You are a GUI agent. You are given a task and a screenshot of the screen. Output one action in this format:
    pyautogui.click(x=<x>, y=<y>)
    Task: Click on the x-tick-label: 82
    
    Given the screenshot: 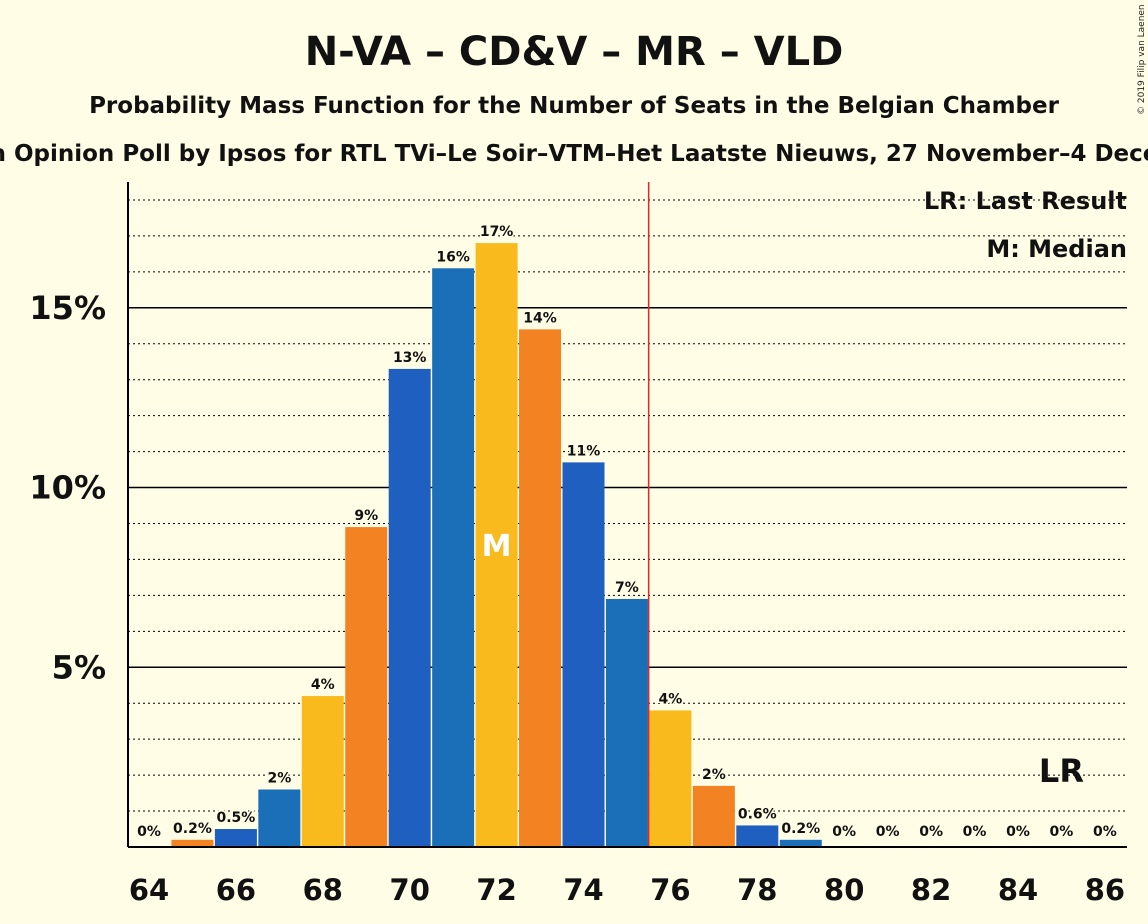 What is the action you would take?
    pyautogui.click(x=931, y=890)
    